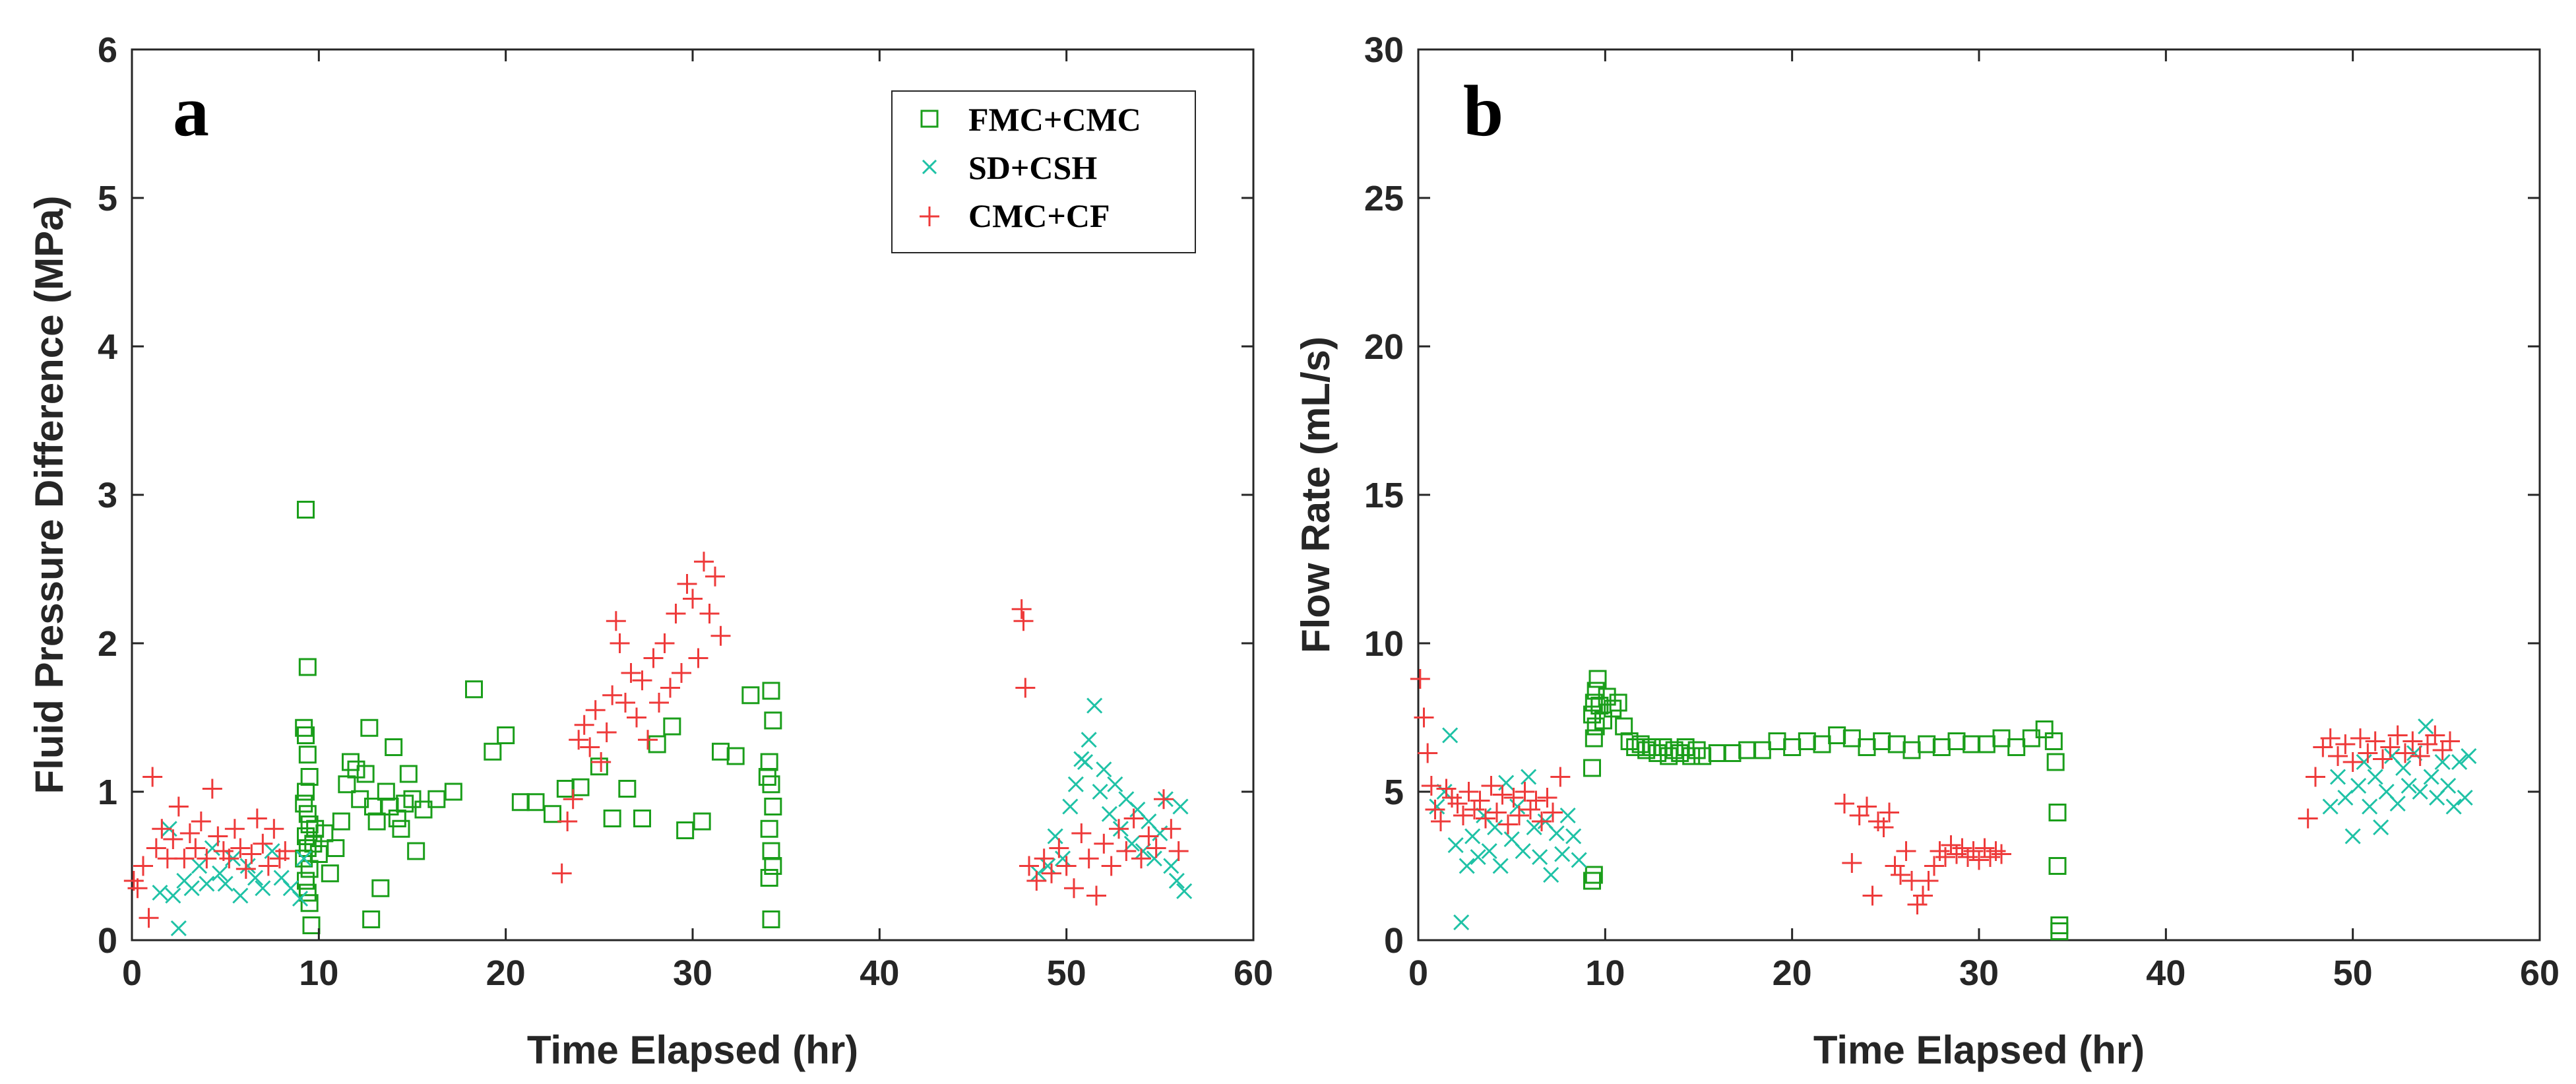  I want to click on x-tick-label: 50, so click(1066, 973).